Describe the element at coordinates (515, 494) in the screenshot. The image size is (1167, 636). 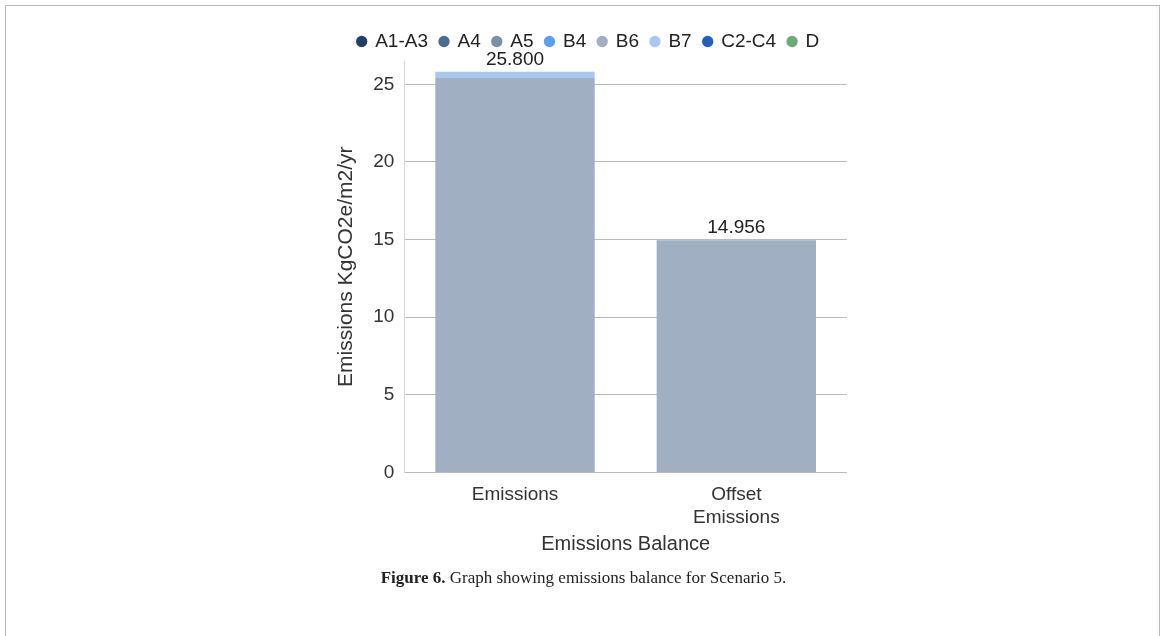
I see `x-tick-label: Emissions` at that location.